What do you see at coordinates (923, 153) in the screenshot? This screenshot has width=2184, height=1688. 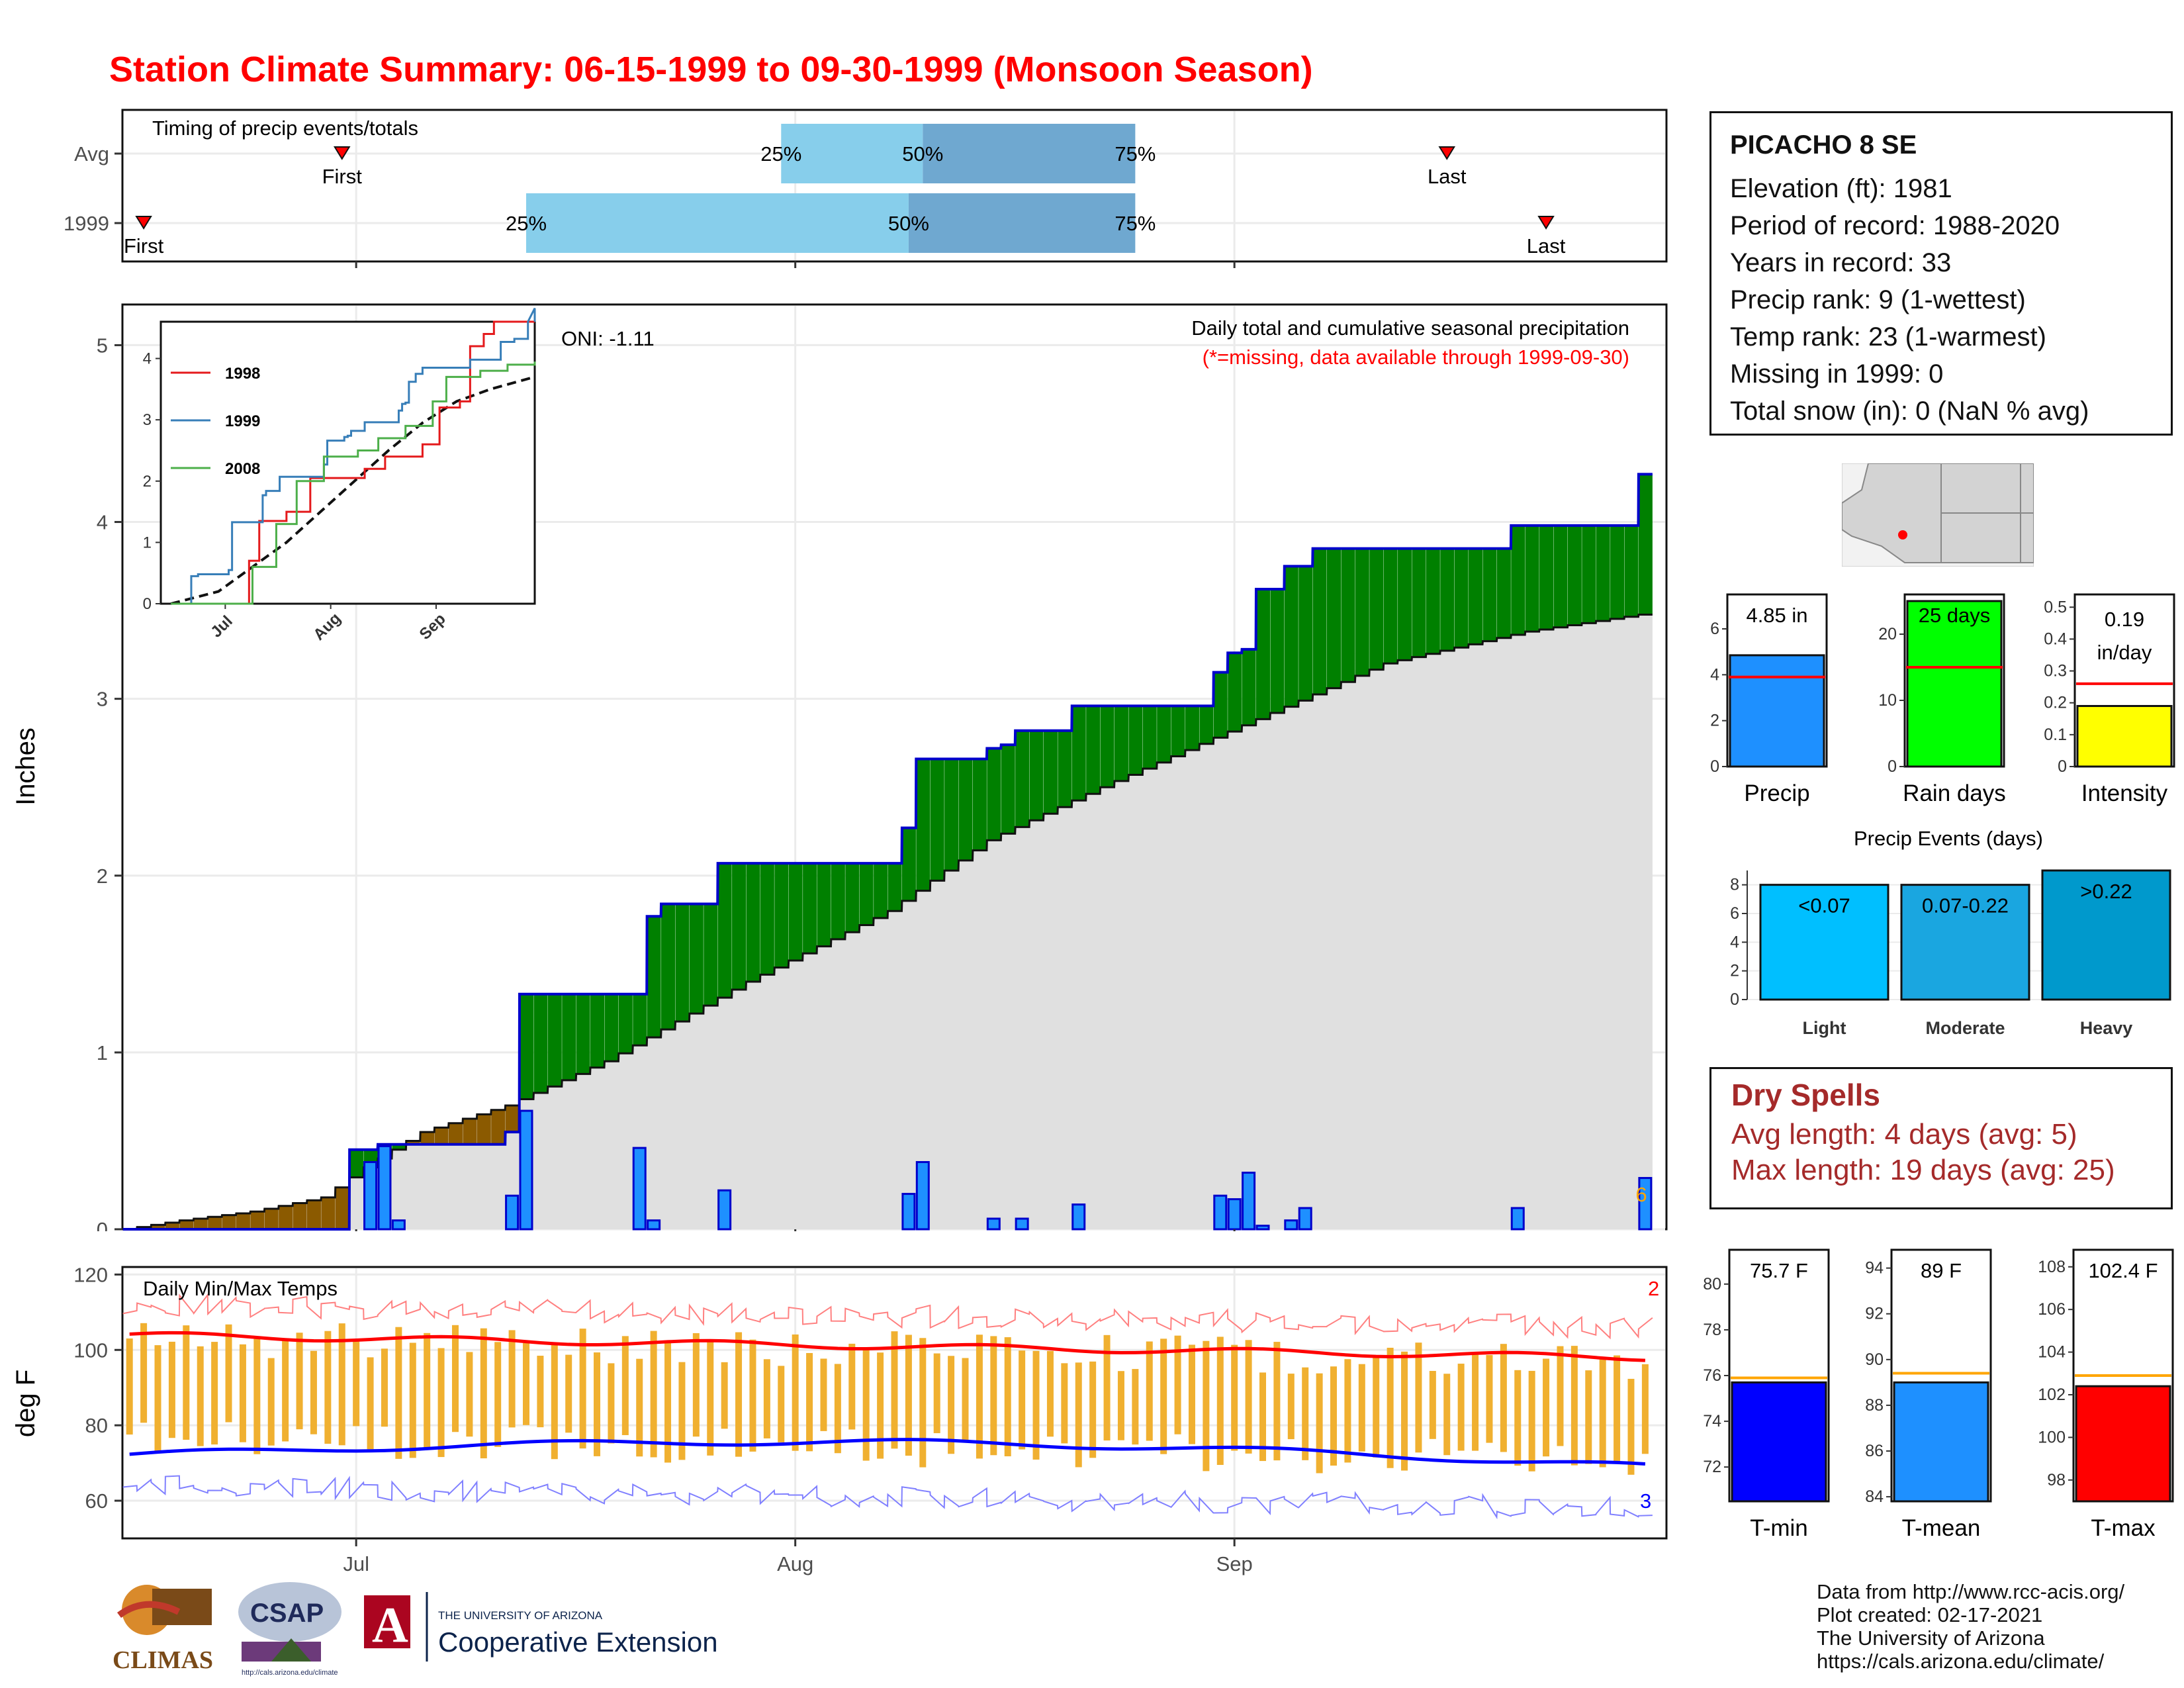 I see `timing-p50-label: 50%` at bounding box center [923, 153].